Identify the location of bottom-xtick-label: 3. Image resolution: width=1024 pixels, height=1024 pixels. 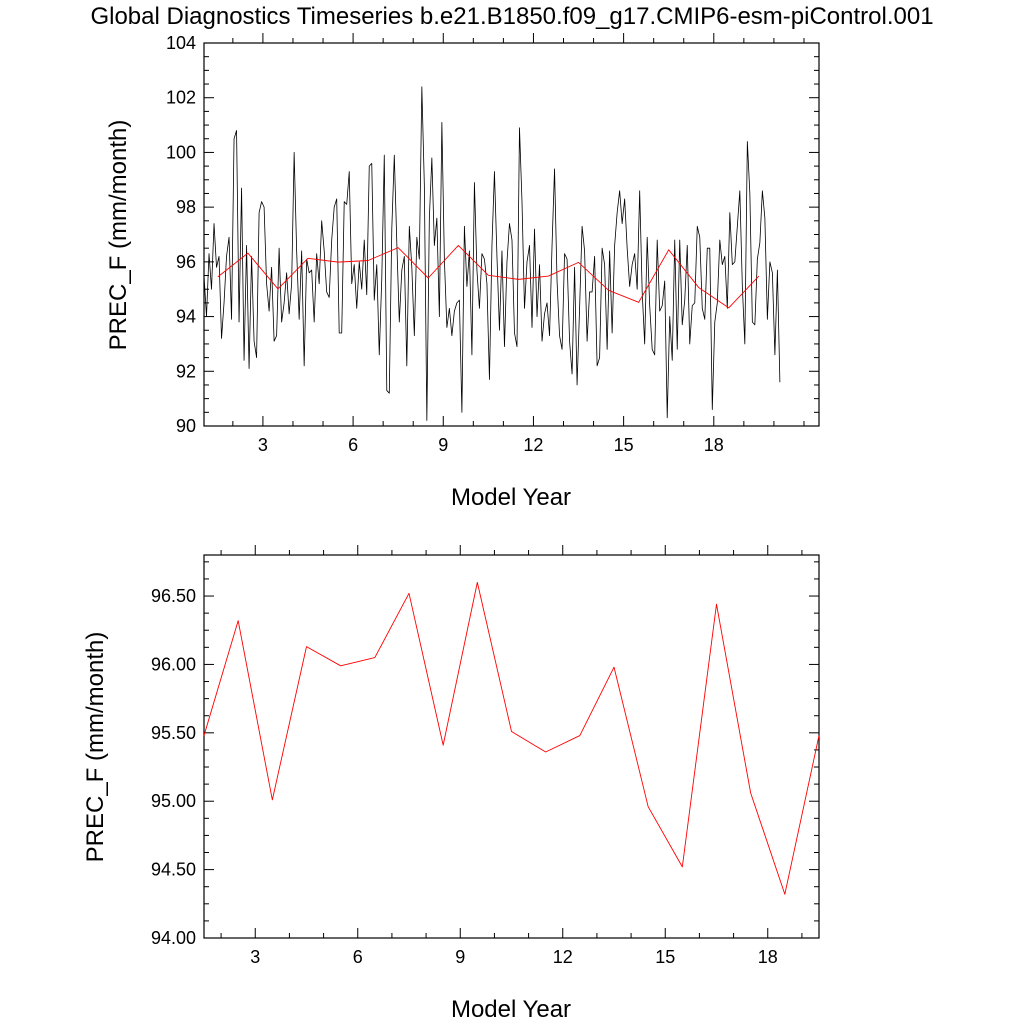
(255, 957).